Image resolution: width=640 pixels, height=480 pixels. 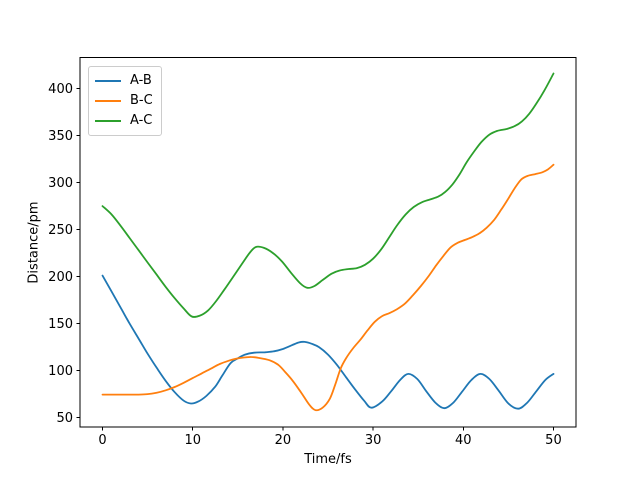 What do you see at coordinates (102, 440) in the screenshot?
I see `x-tick-label: 0` at bounding box center [102, 440].